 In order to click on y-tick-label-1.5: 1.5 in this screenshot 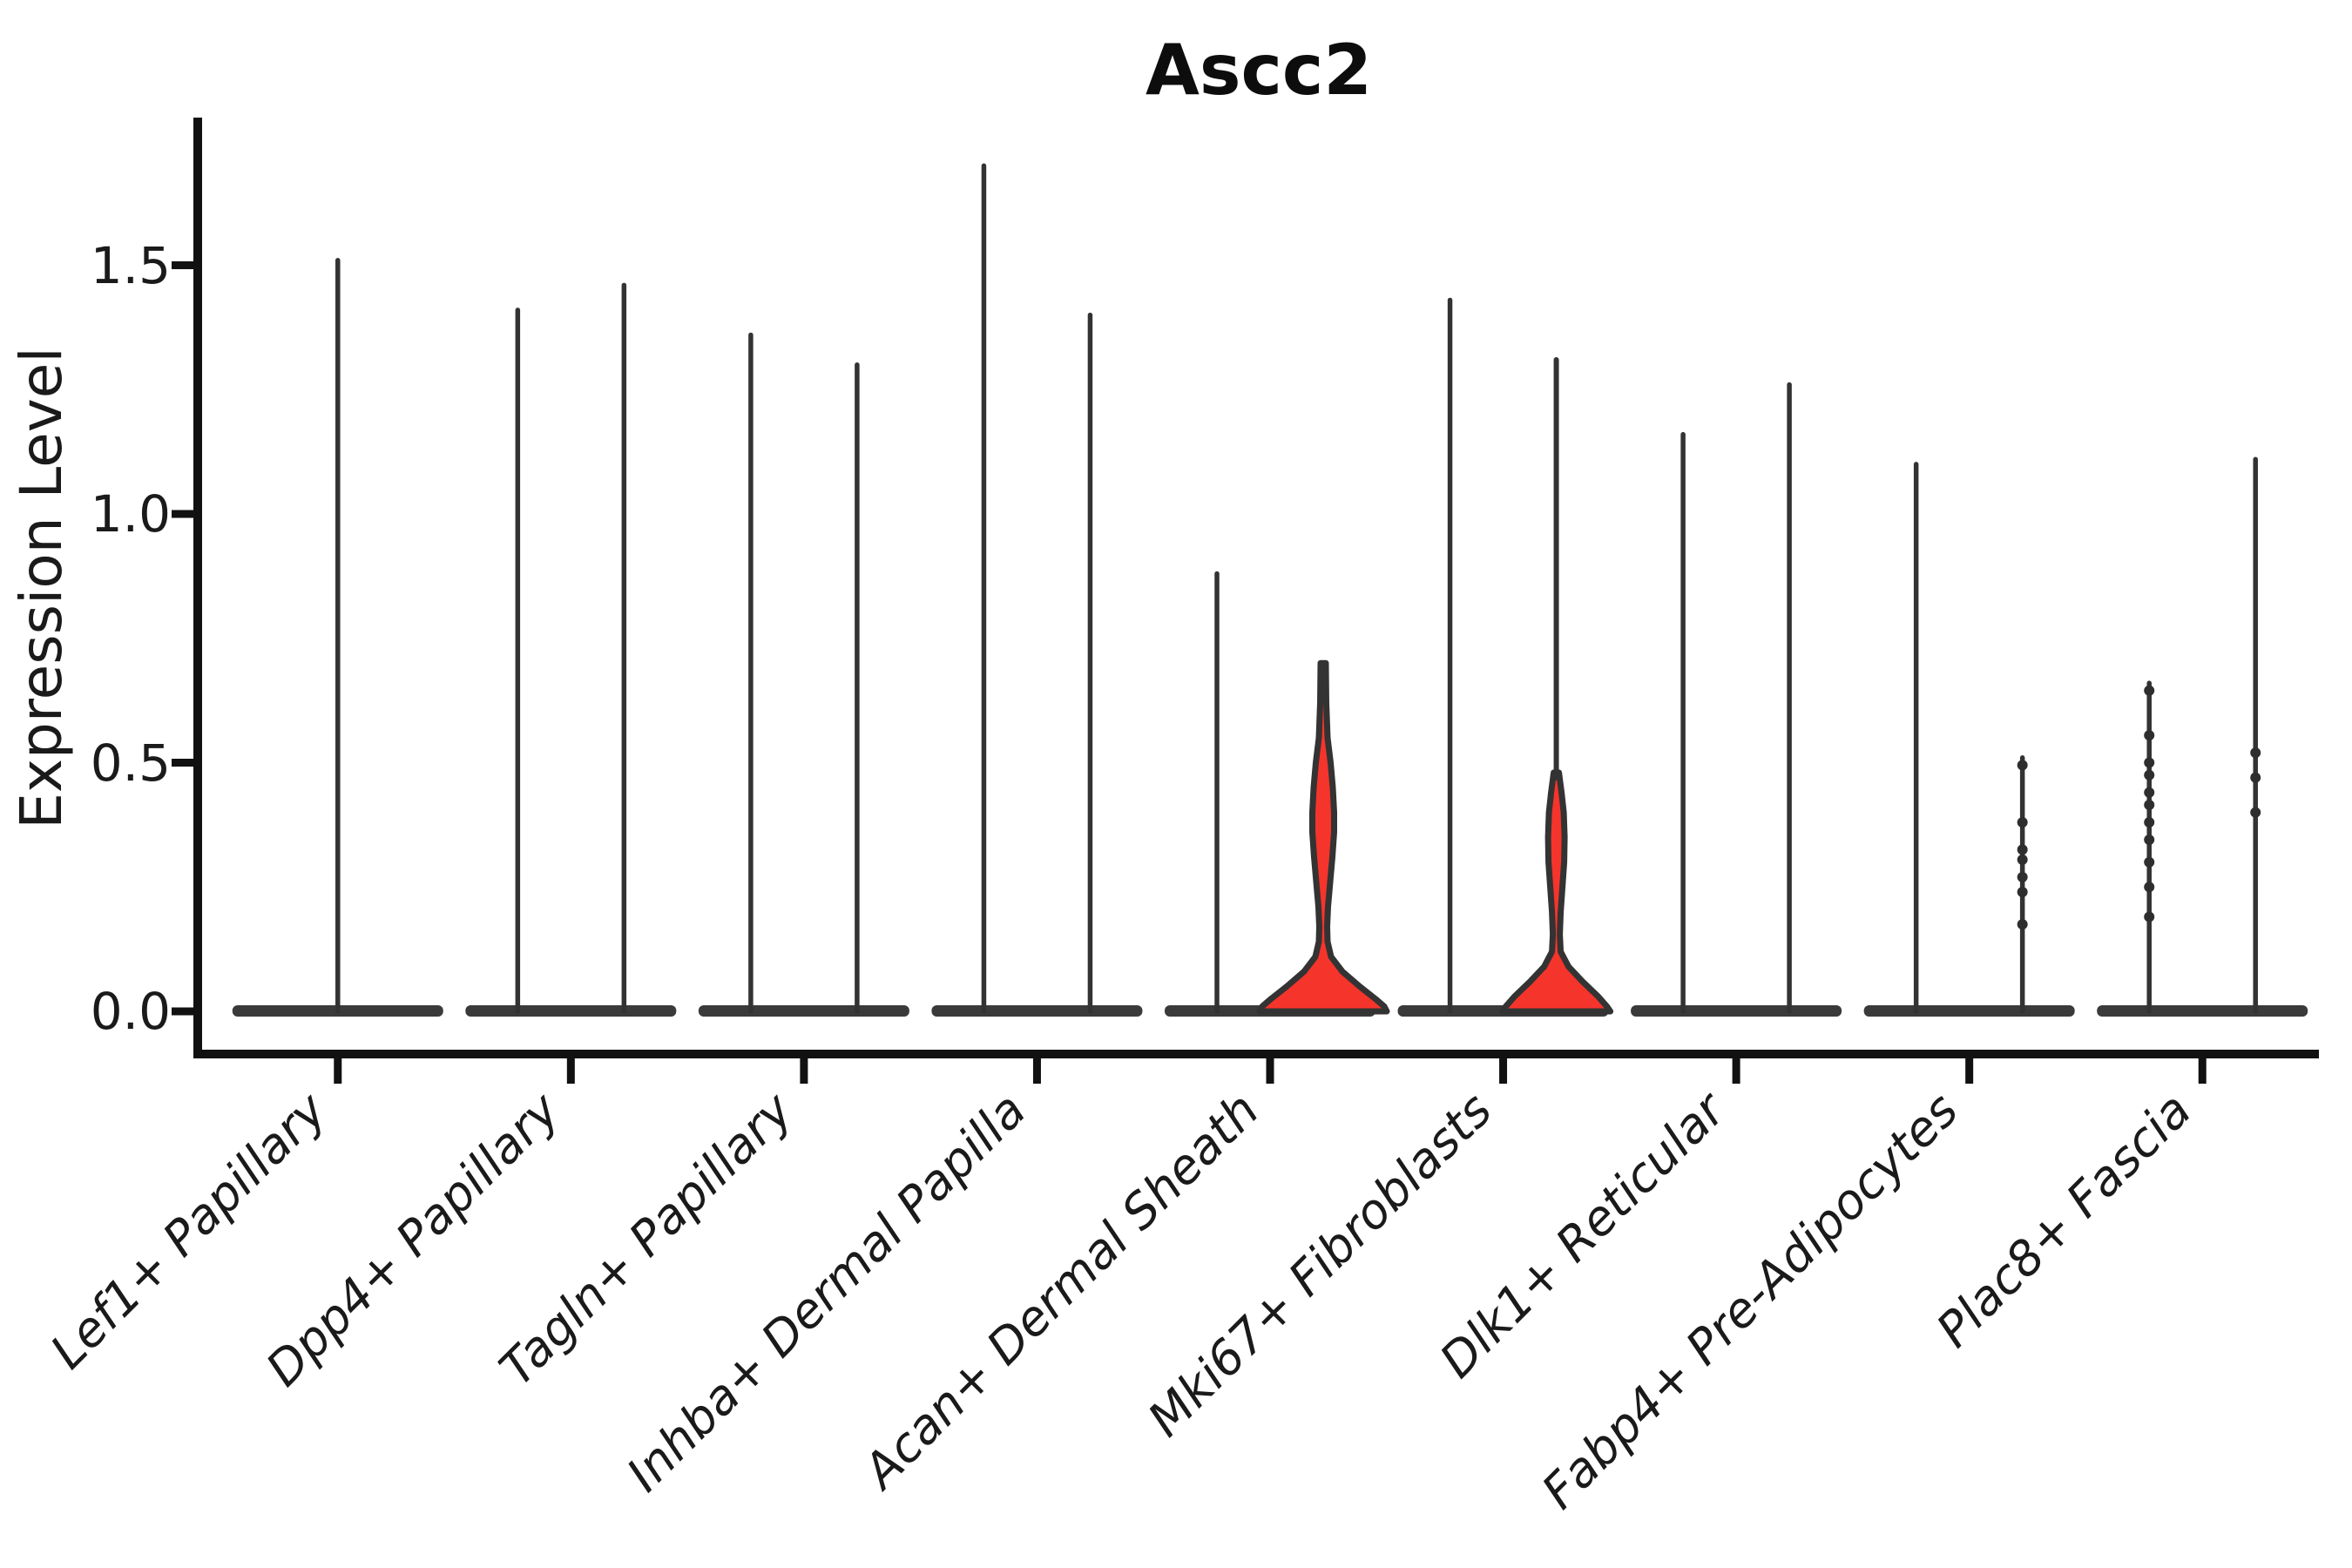, I will do `click(131, 265)`.